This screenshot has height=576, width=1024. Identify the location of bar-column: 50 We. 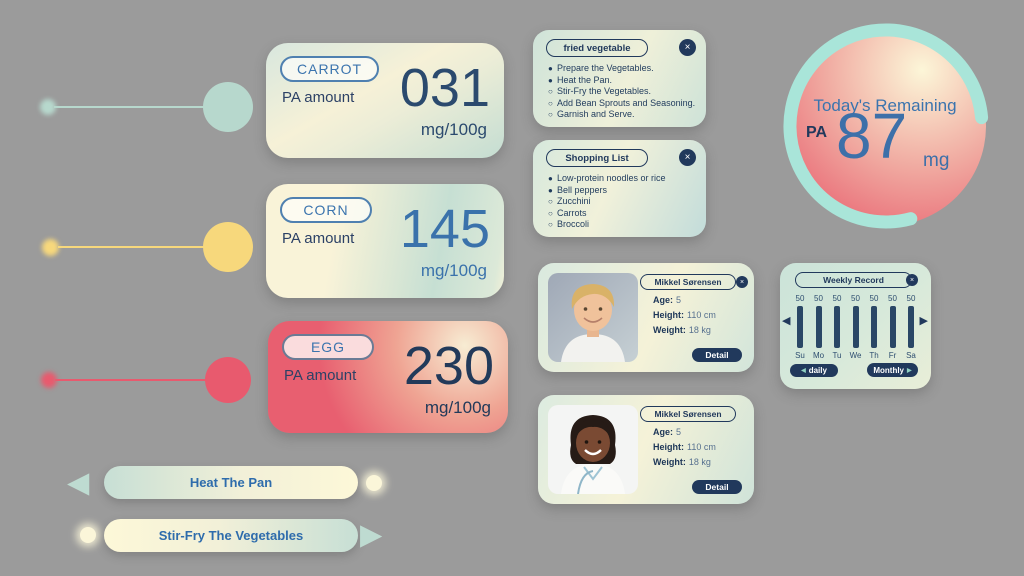
(856, 327).